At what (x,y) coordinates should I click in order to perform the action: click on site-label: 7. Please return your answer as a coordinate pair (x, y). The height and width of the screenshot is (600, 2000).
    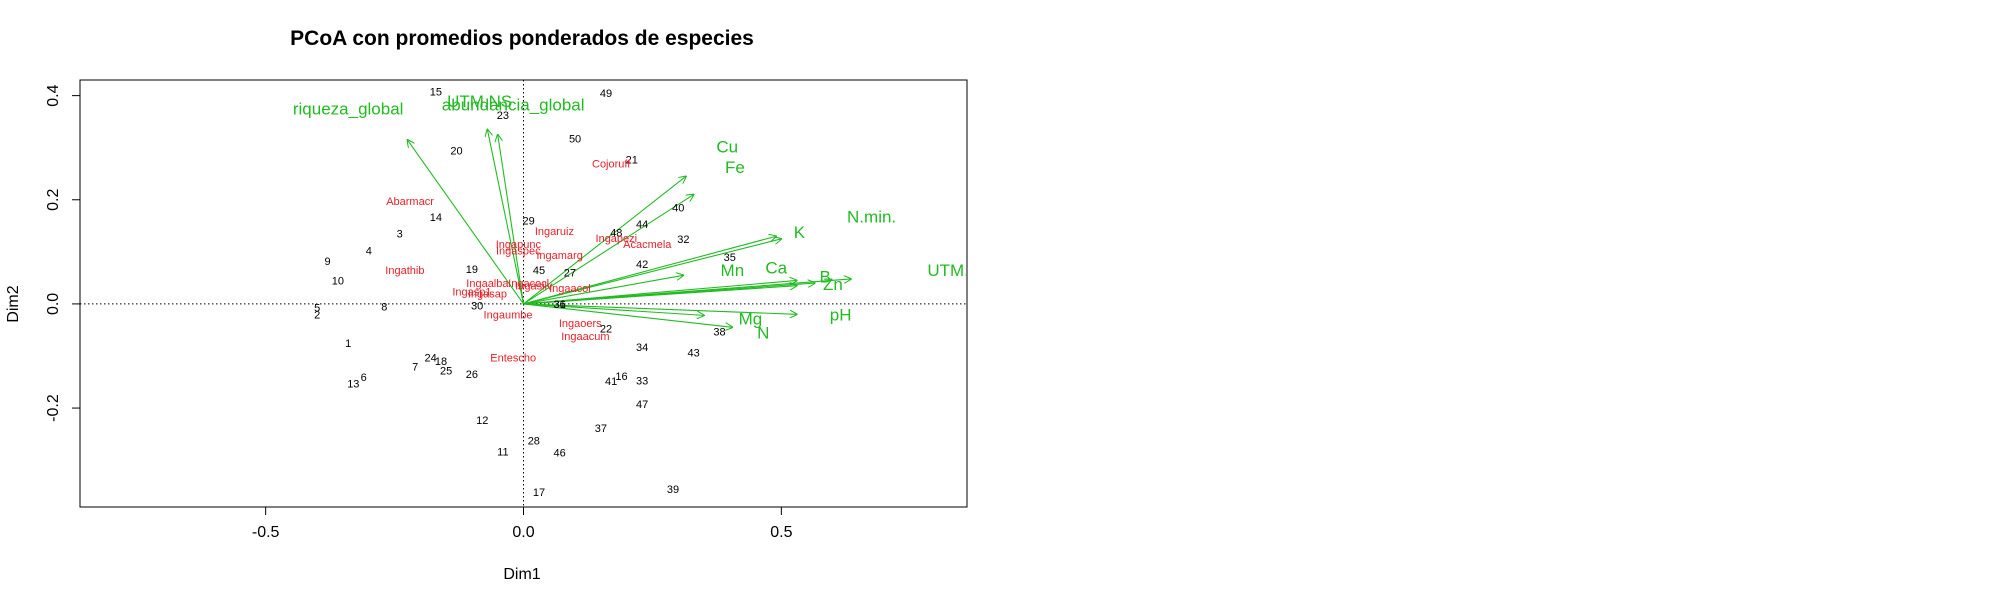
    Looking at the image, I should click on (415, 367).